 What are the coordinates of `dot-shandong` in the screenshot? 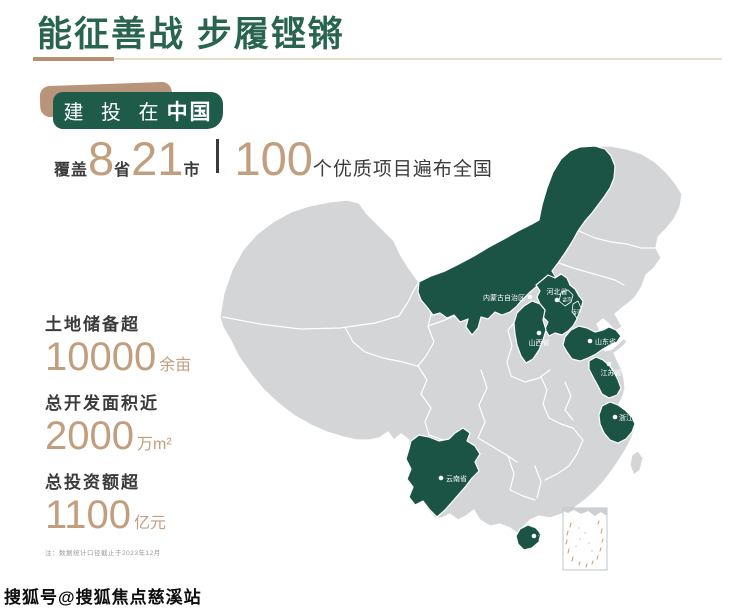 It's located at (590, 341).